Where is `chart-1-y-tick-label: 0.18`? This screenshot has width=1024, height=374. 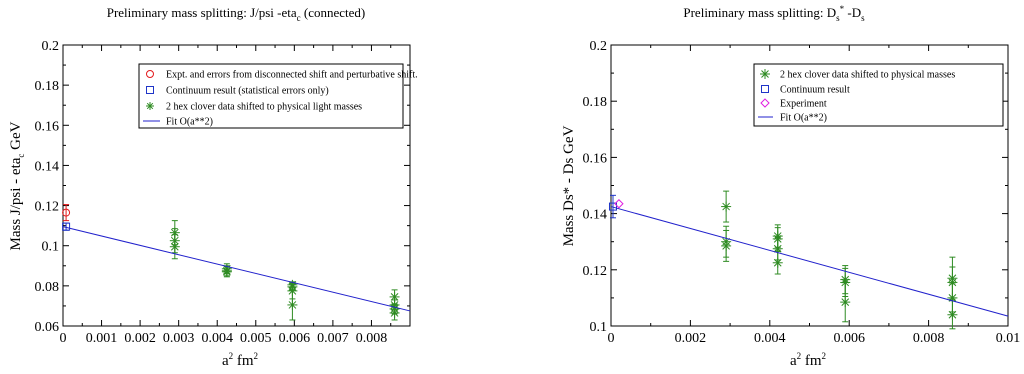
chart-1-y-tick-label: 0.18 is located at coordinates (47, 86).